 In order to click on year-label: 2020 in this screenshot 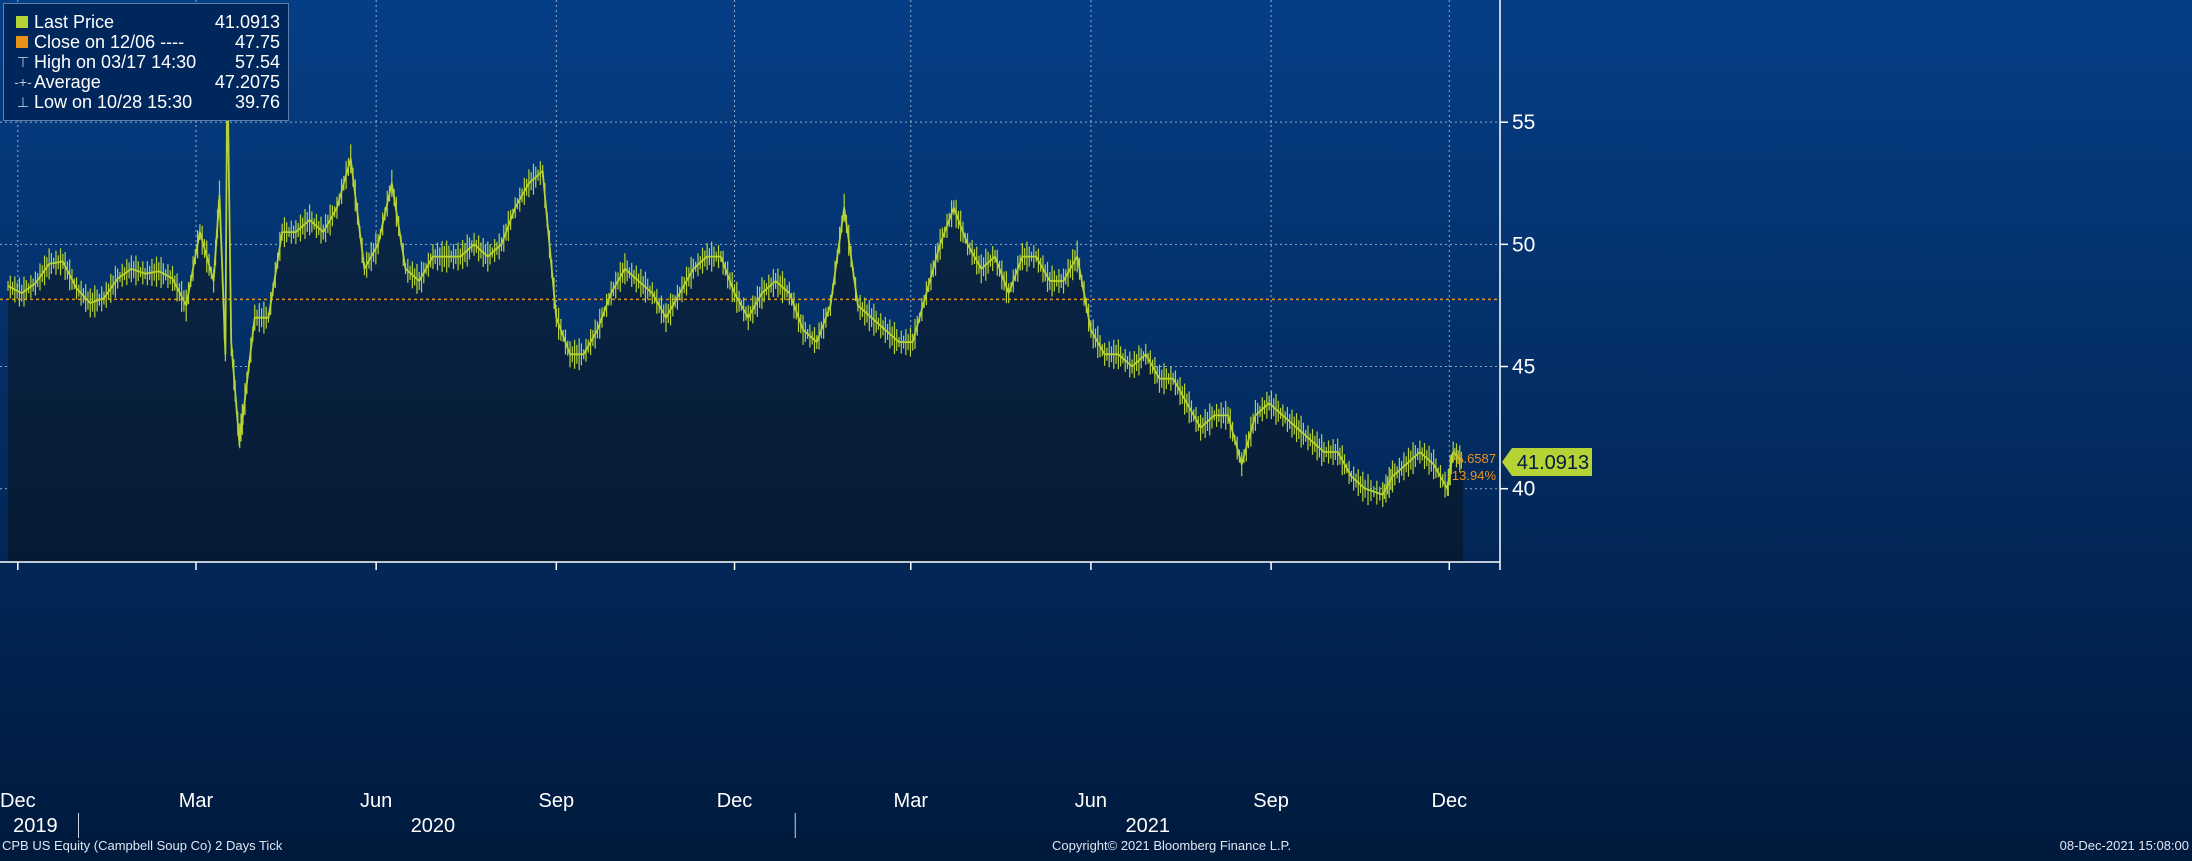, I will do `click(433, 826)`.